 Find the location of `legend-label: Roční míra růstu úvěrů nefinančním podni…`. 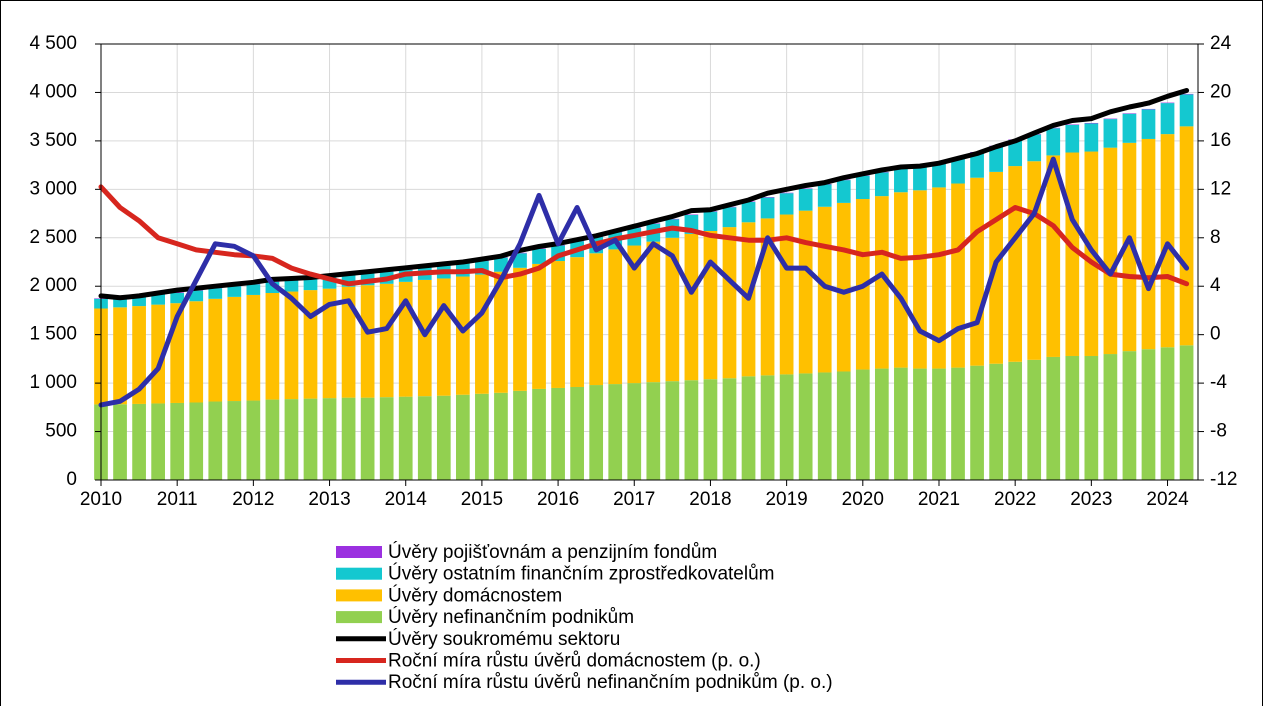

legend-label: Roční míra růstu úvěrů nefinančním podni… is located at coordinates (610, 682).